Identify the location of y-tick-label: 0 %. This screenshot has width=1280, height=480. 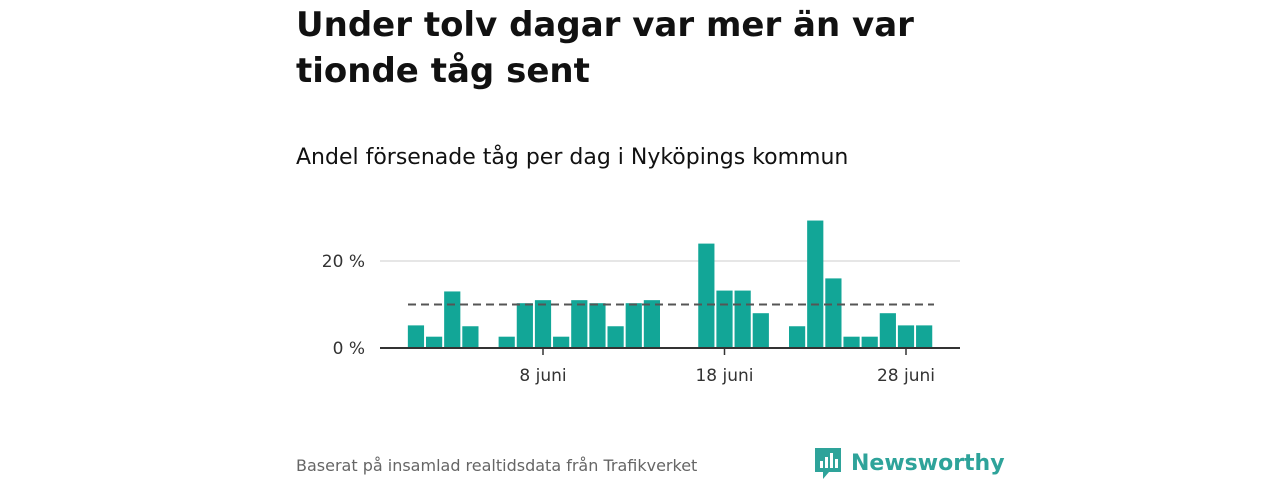
(349, 349).